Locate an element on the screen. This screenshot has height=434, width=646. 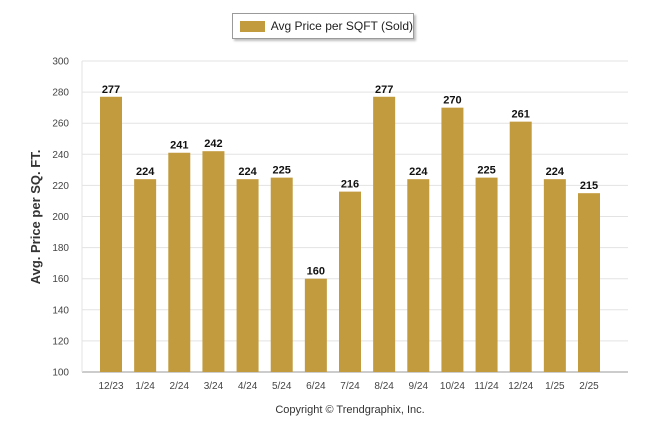
x-tick-label: 3/24 is located at coordinates (214, 386).